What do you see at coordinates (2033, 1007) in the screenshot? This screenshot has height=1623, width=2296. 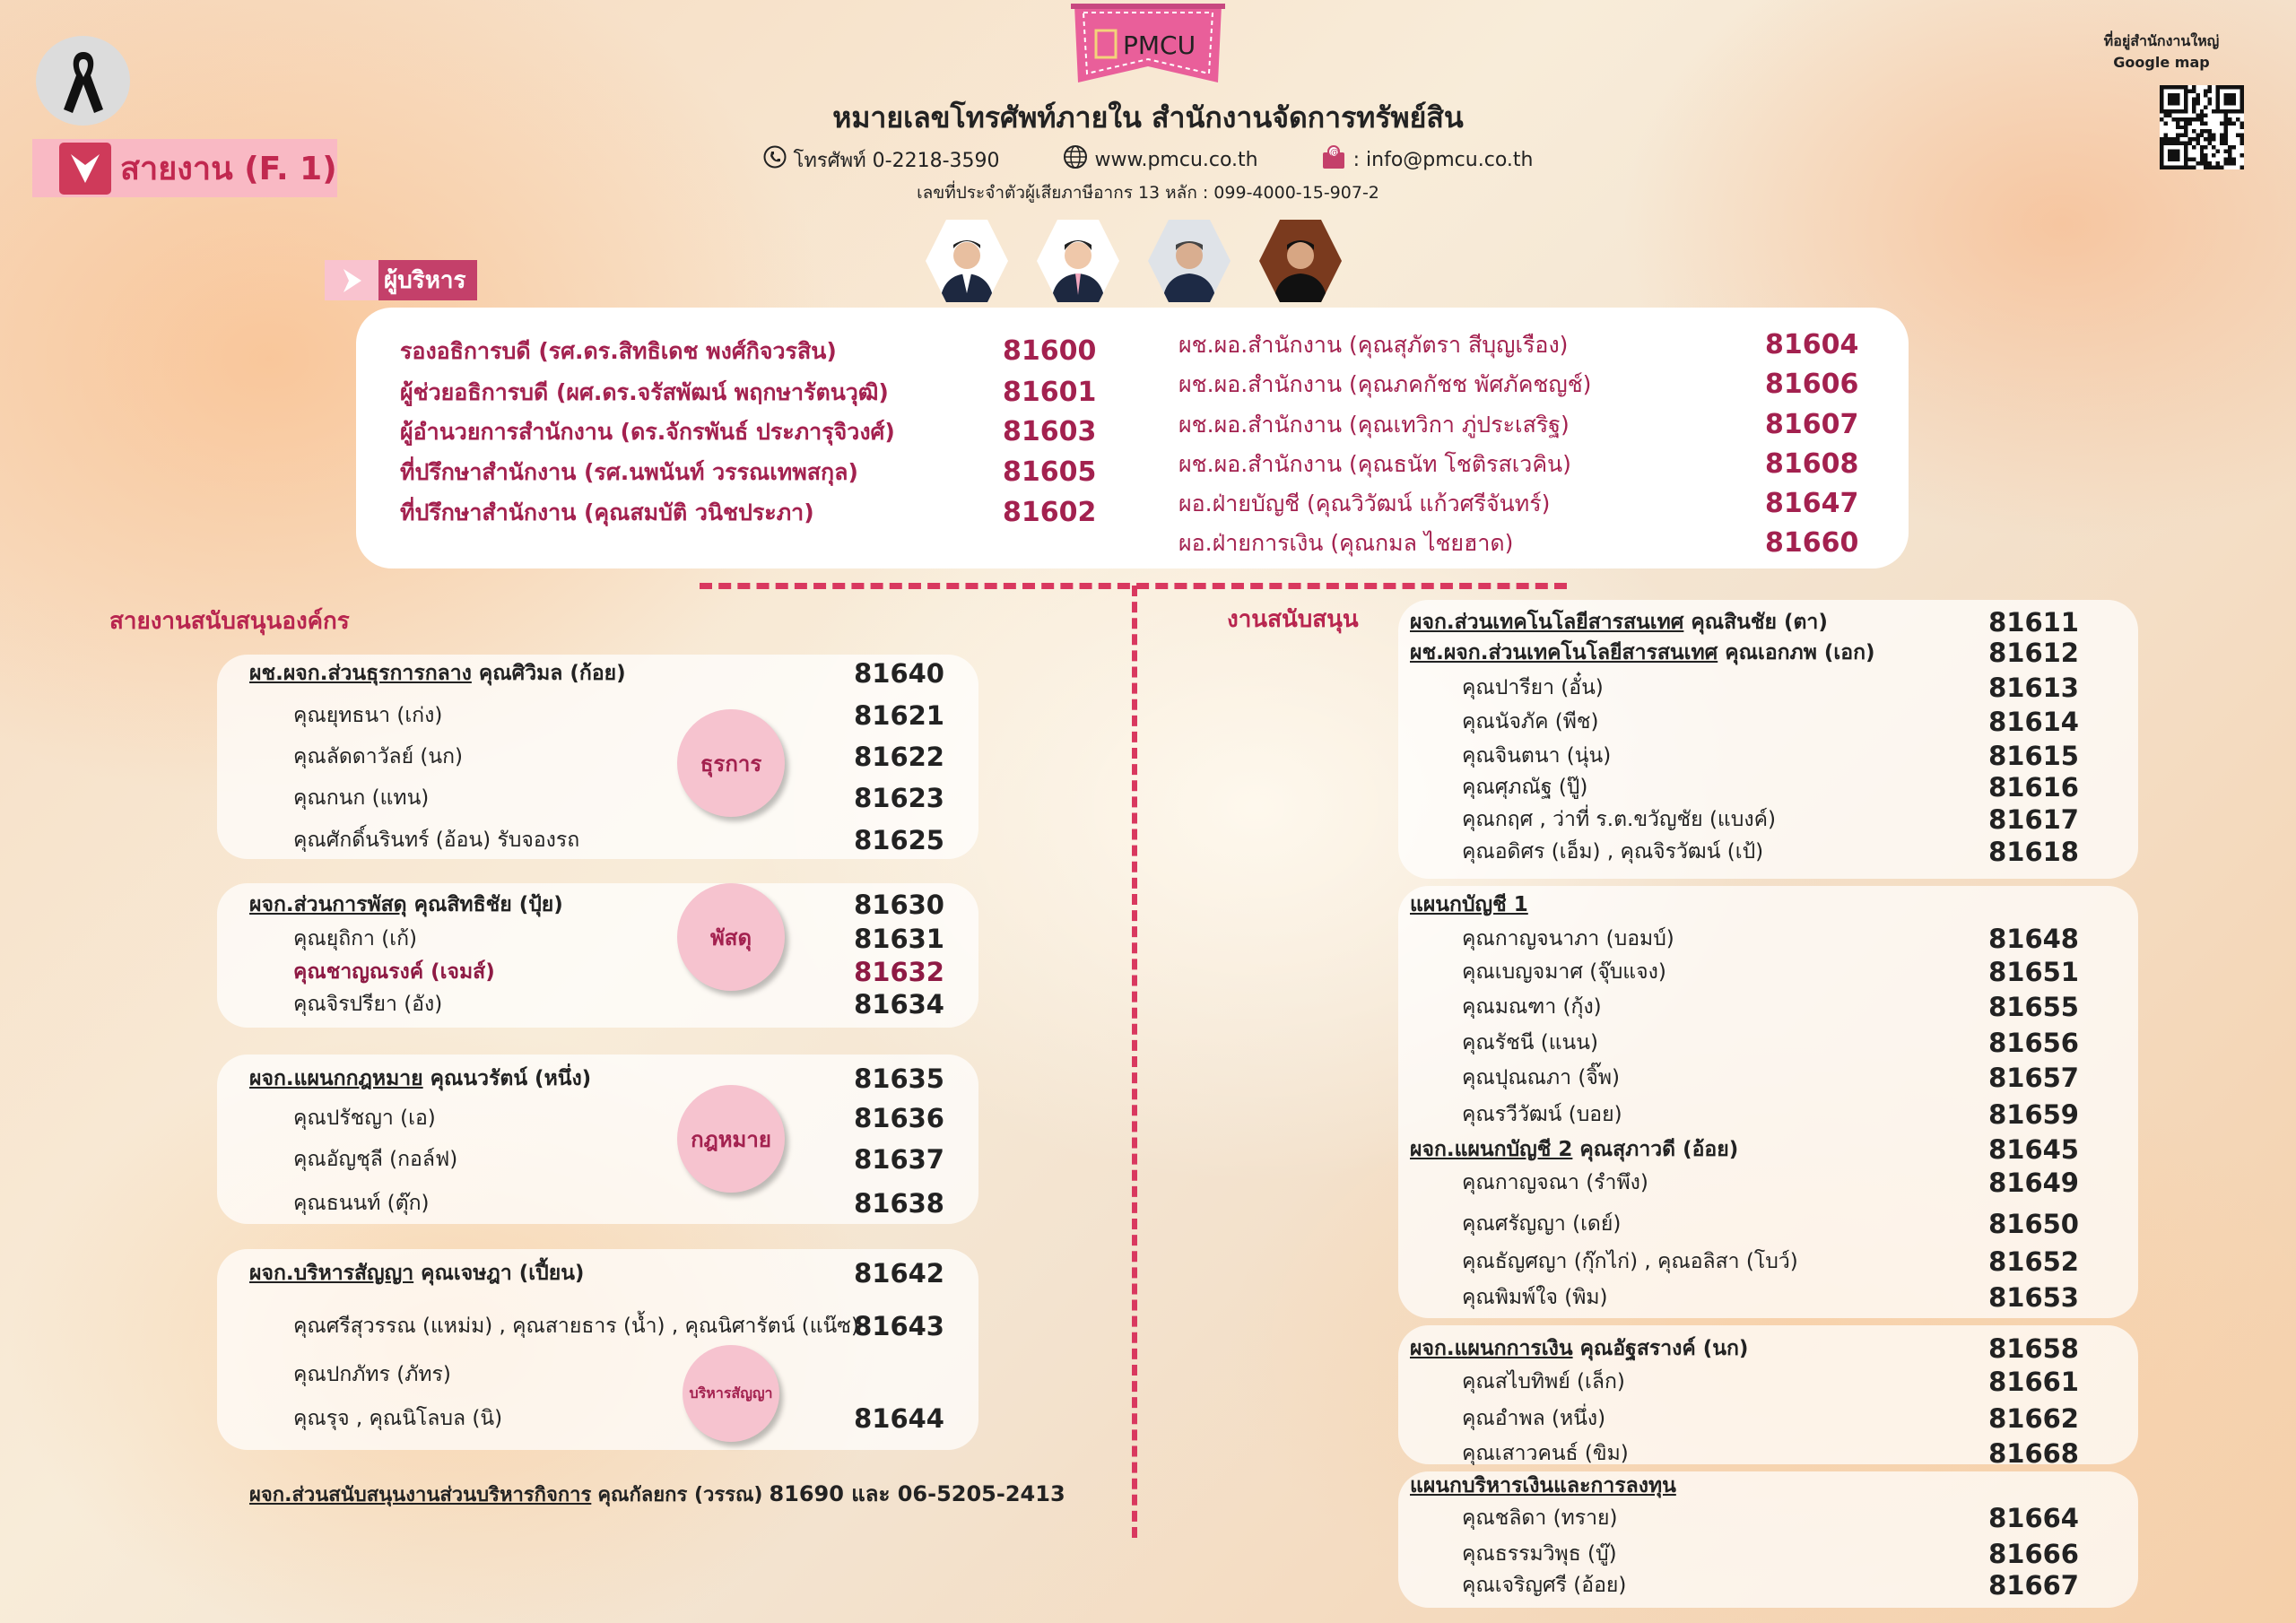 I see `extension-number: 81655` at bounding box center [2033, 1007].